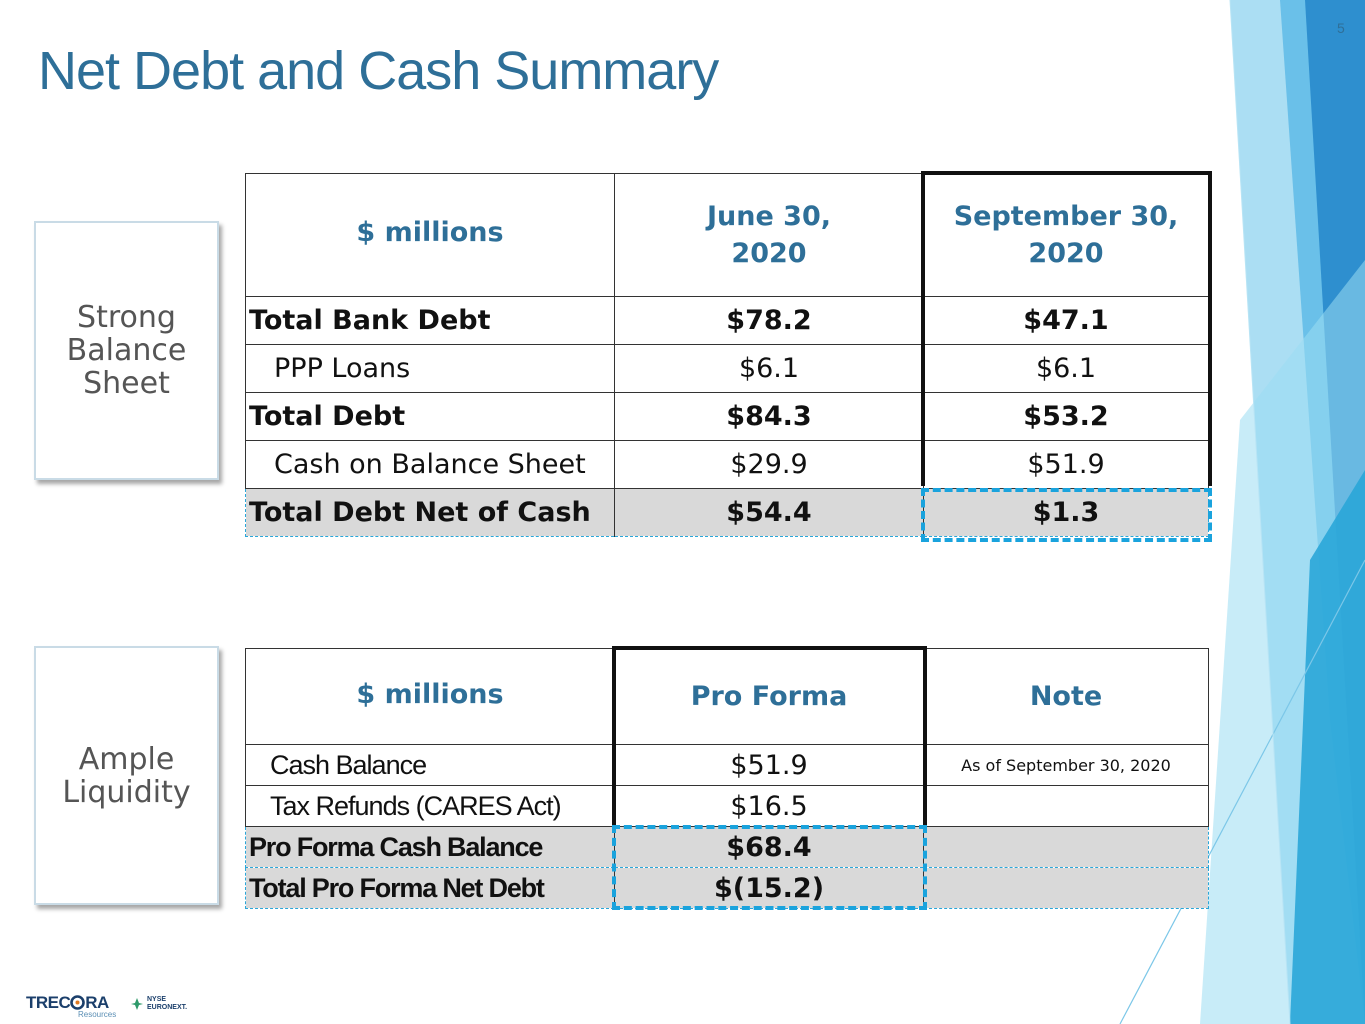  What do you see at coordinates (769, 512) in the screenshot?
I see `row-value-june: $54.4` at bounding box center [769, 512].